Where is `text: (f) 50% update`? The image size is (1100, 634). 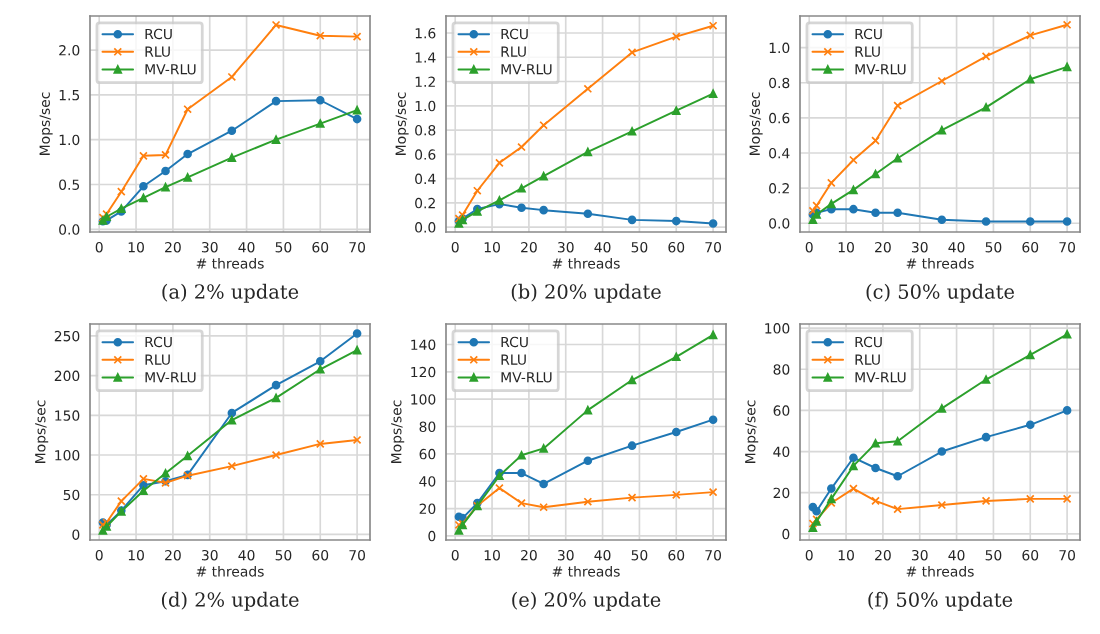
text: (f) 50% update is located at coordinates (940, 601).